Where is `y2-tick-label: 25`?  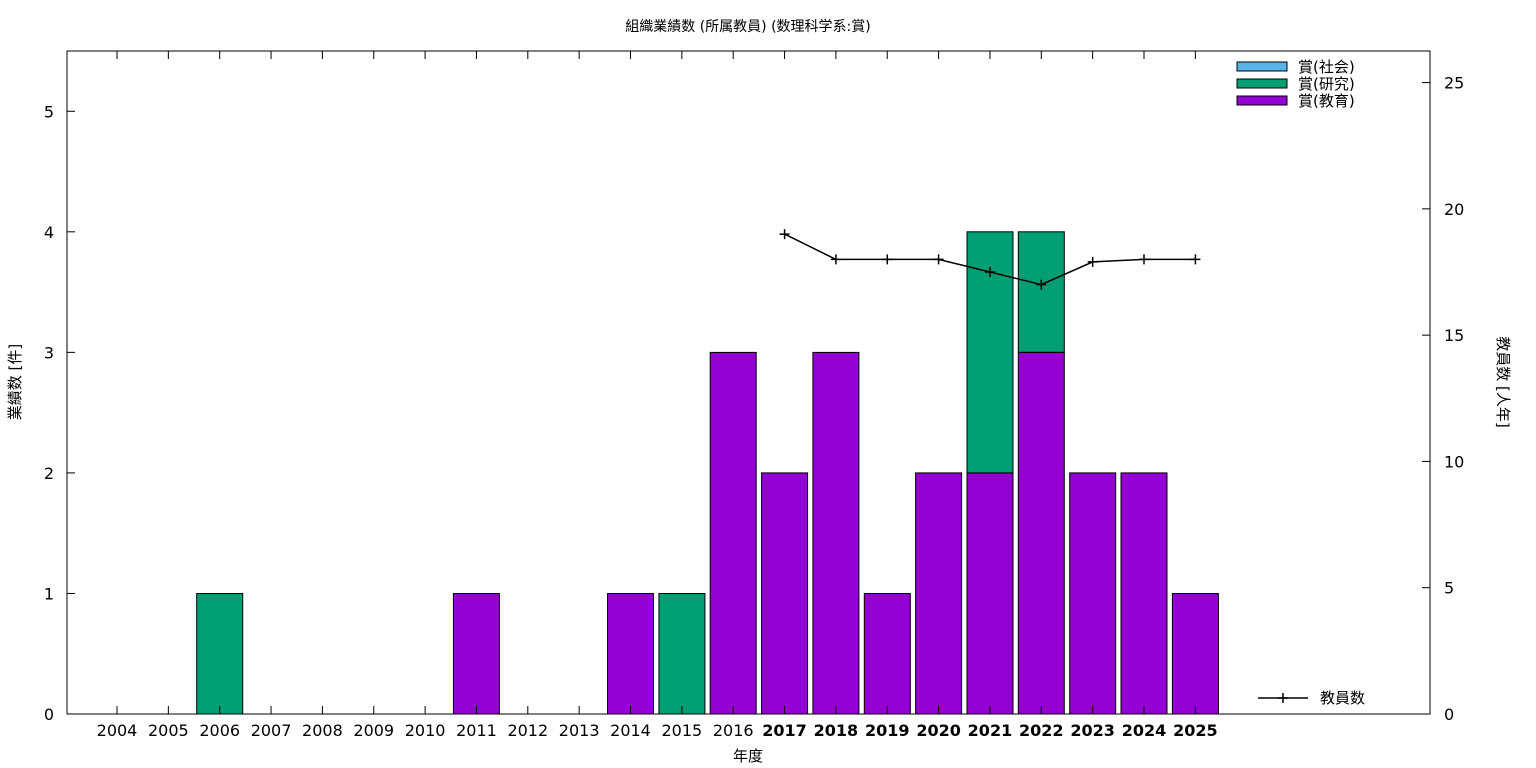
y2-tick-label: 25 is located at coordinates (1454, 83).